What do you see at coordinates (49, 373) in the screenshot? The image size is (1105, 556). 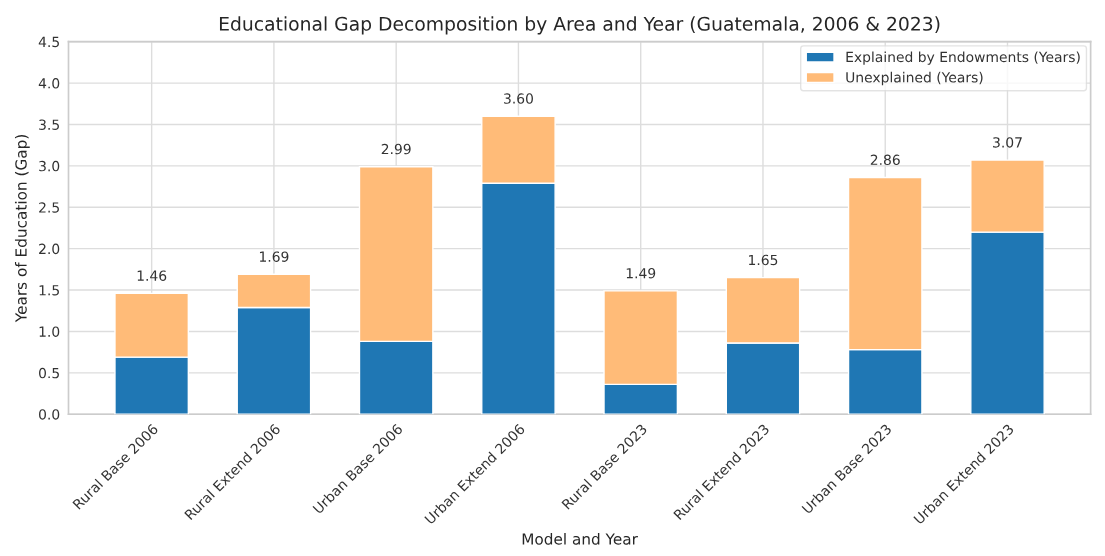 I see `y-tick-label: 0.5` at bounding box center [49, 373].